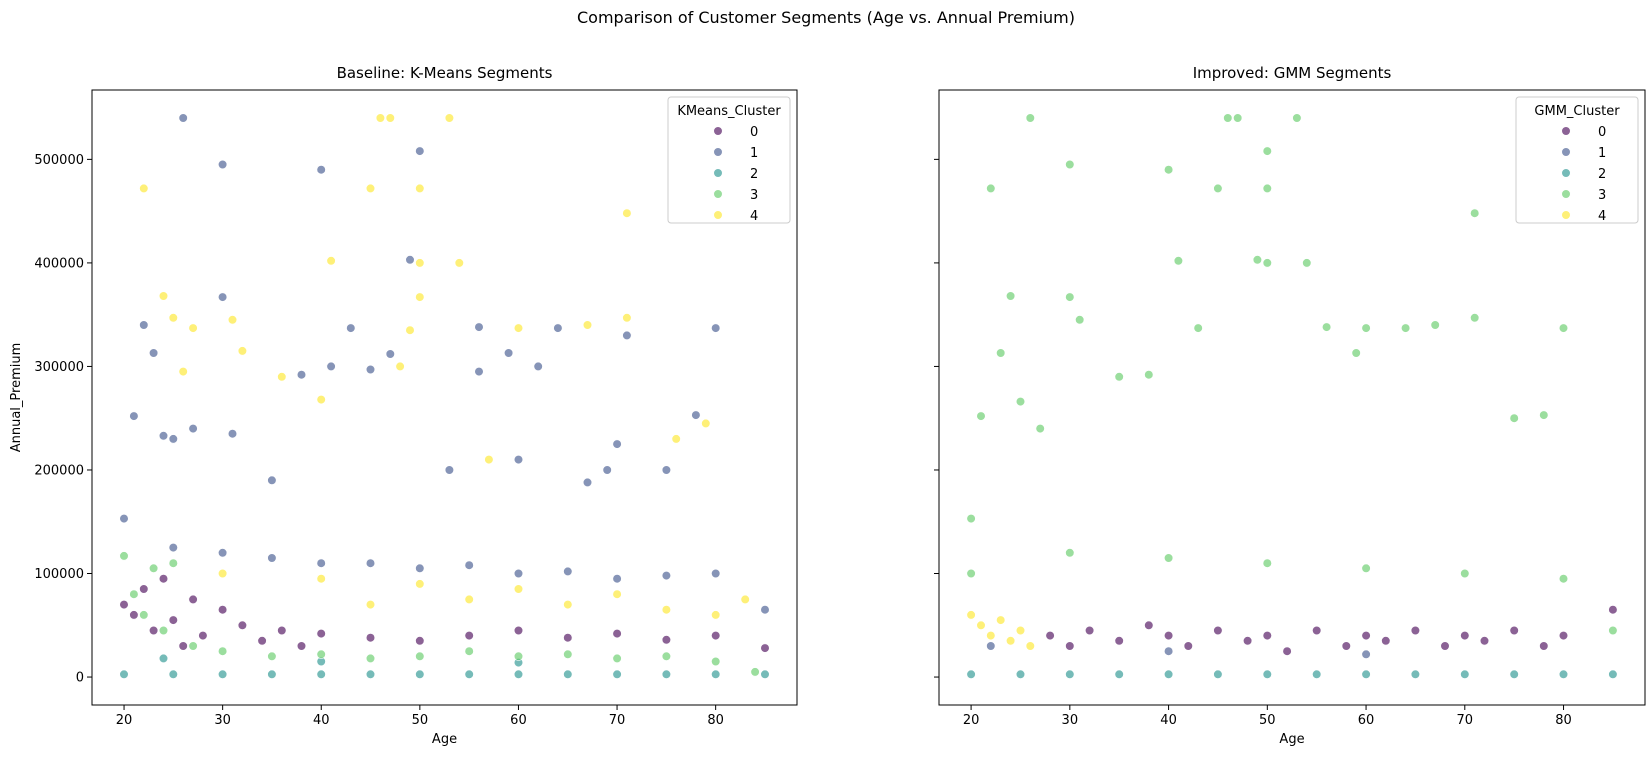 The height and width of the screenshot is (759, 1652). Describe the element at coordinates (754, 216) in the screenshot. I see `legend-entry-4: 4` at that location.